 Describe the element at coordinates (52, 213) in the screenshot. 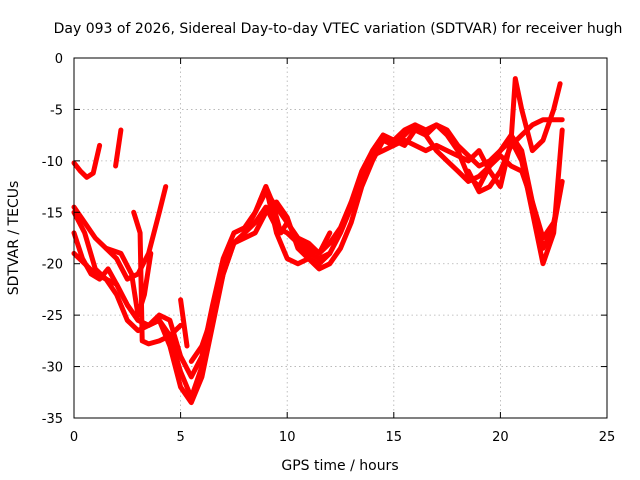

I see `y-tick-label: -15` at that location.